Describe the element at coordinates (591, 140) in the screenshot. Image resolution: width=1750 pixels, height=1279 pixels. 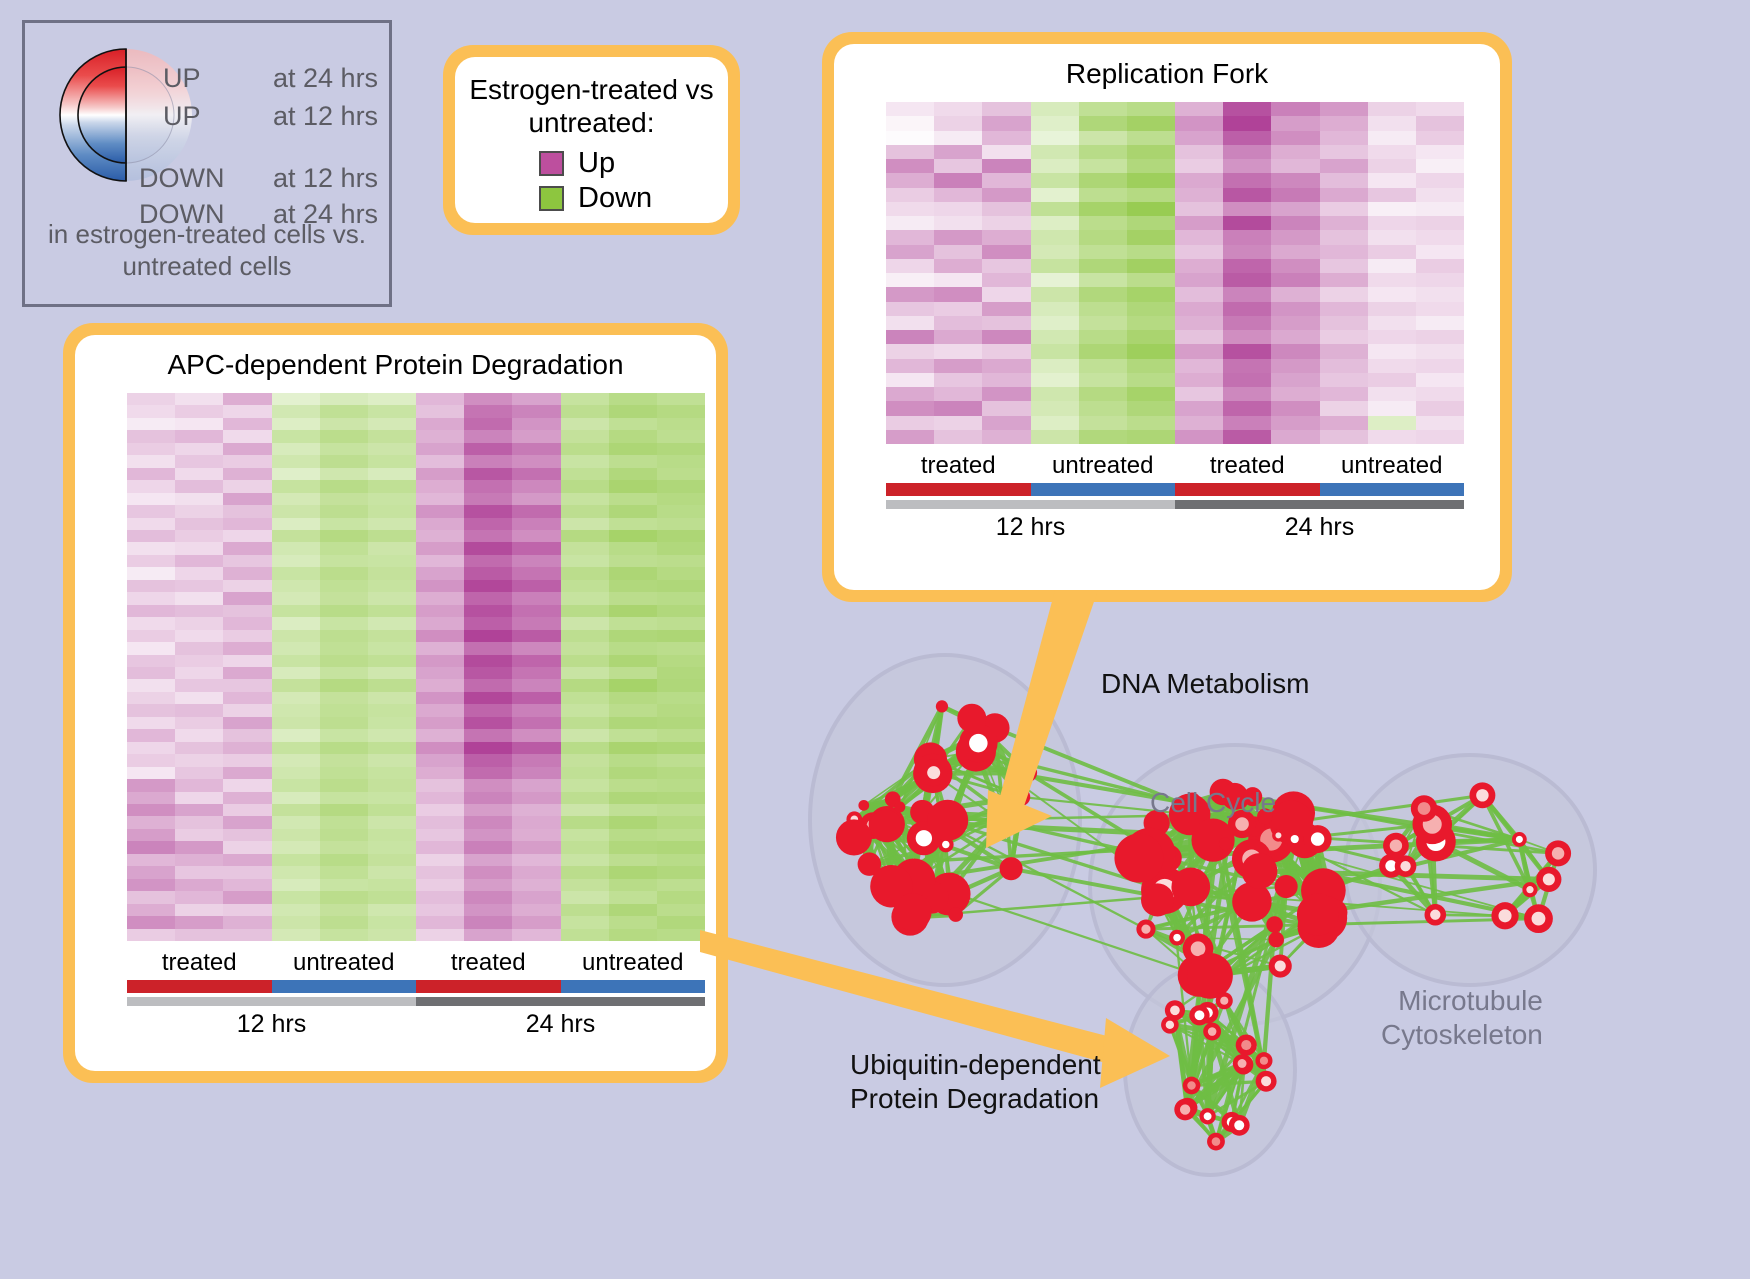
I see `legend-card: Estrogen-treated vs untreated: Up Down` at that location.